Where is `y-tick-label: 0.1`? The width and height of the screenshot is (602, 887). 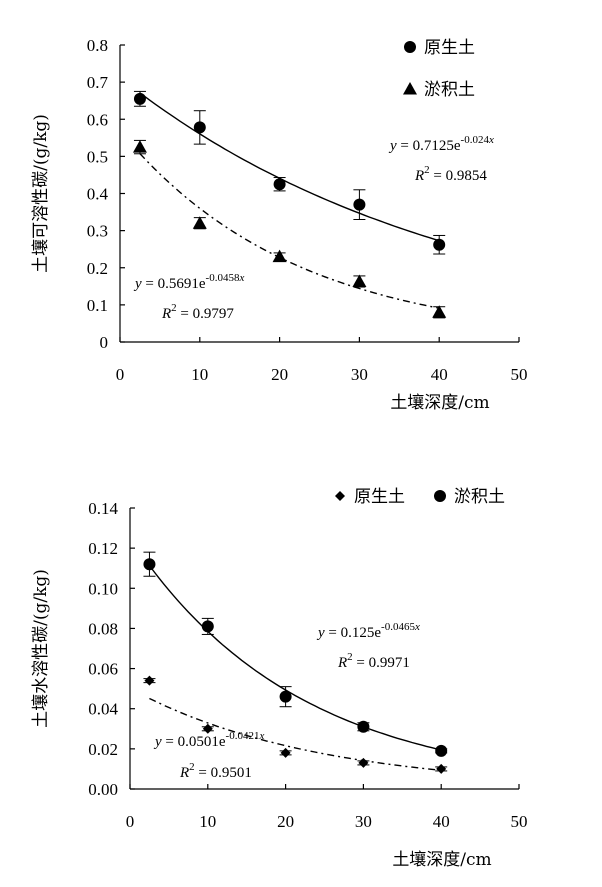
y-tick-label: 0.1 is located at coordinates (97, 305).